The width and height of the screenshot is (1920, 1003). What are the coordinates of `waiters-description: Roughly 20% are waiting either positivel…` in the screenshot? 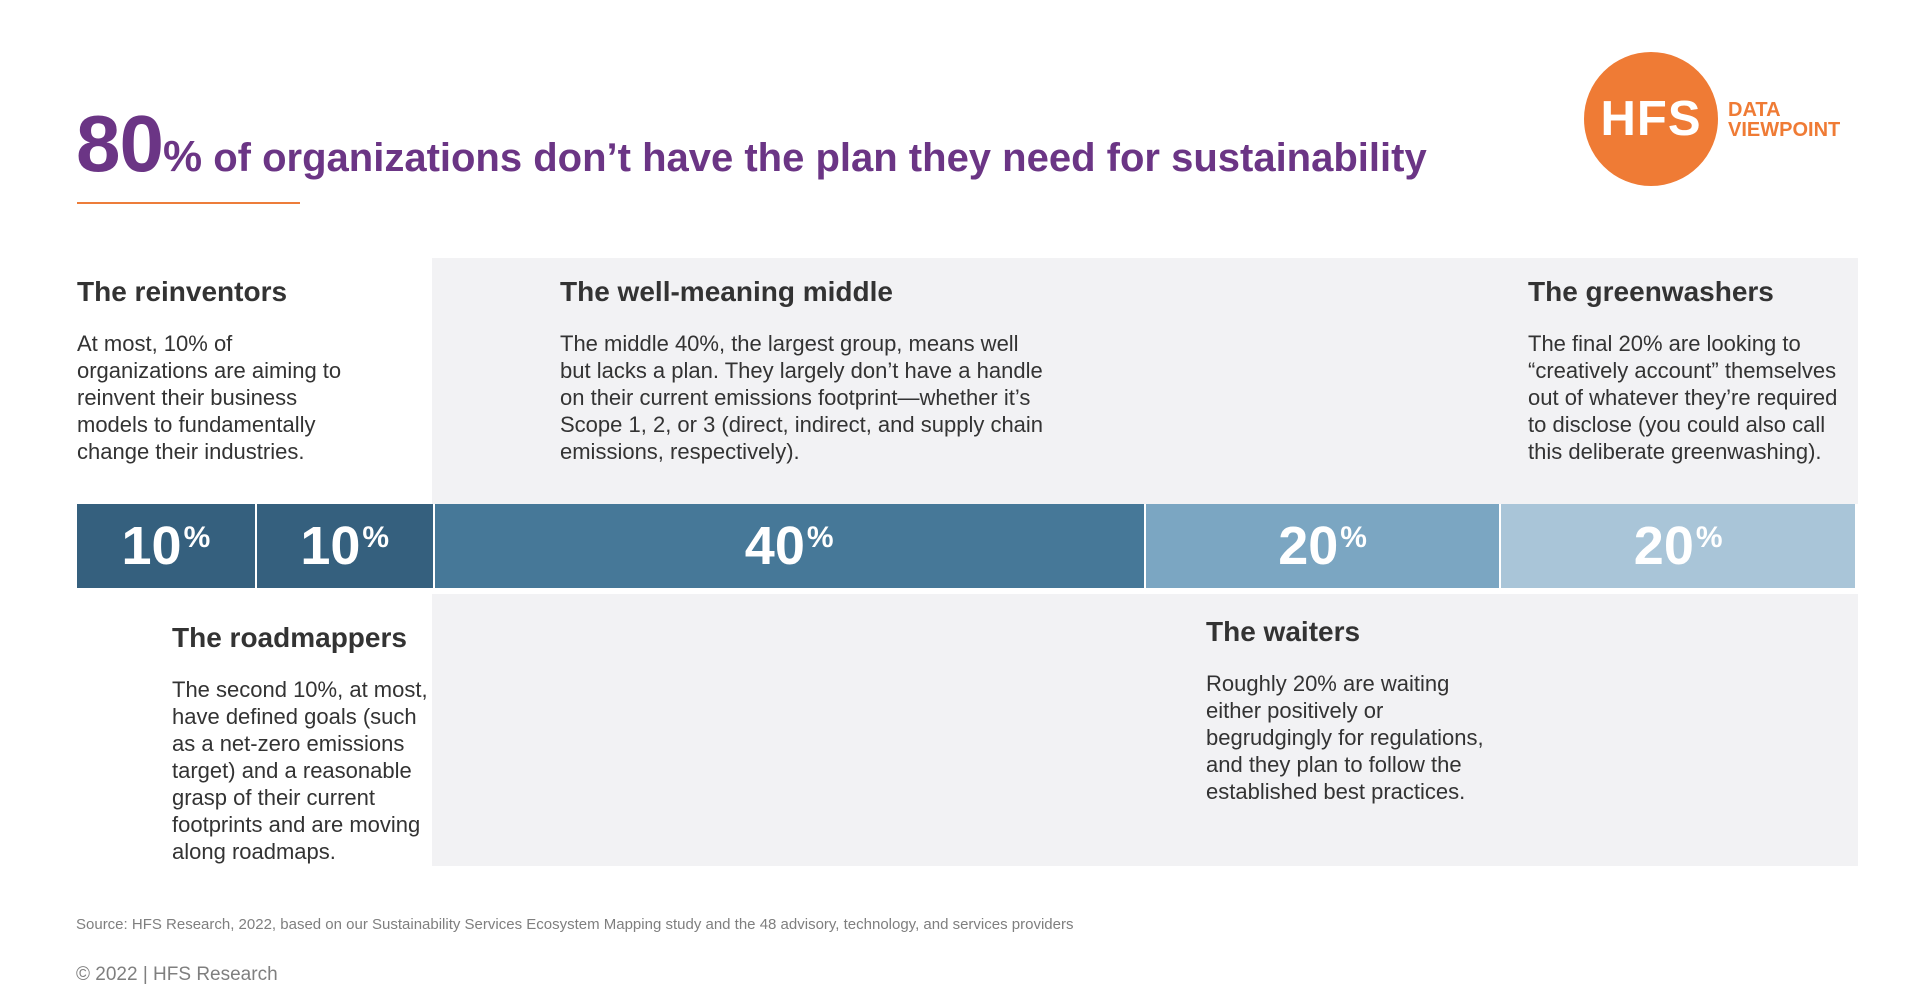 It's located at (1345, 737).